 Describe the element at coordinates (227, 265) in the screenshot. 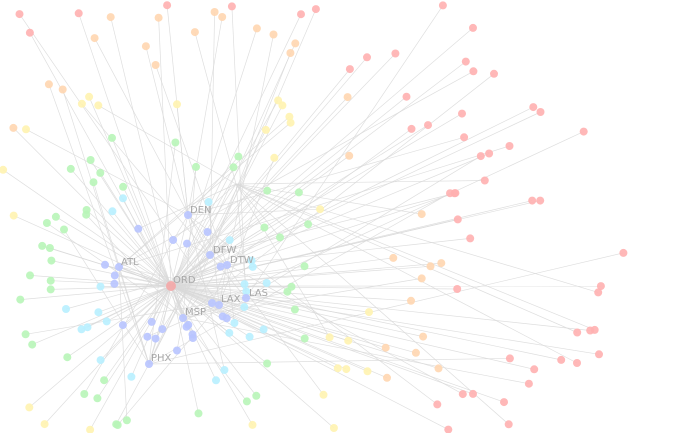

I see `hub-node-dtw` at that location.